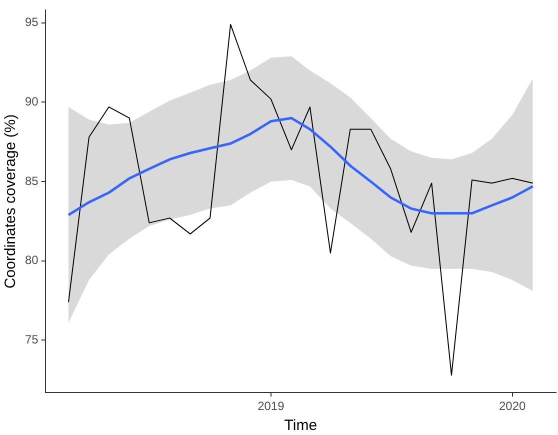  Describe the element at coordinates (301, 425) in the screenshot. I see `x-axis-title: Time` at that location.